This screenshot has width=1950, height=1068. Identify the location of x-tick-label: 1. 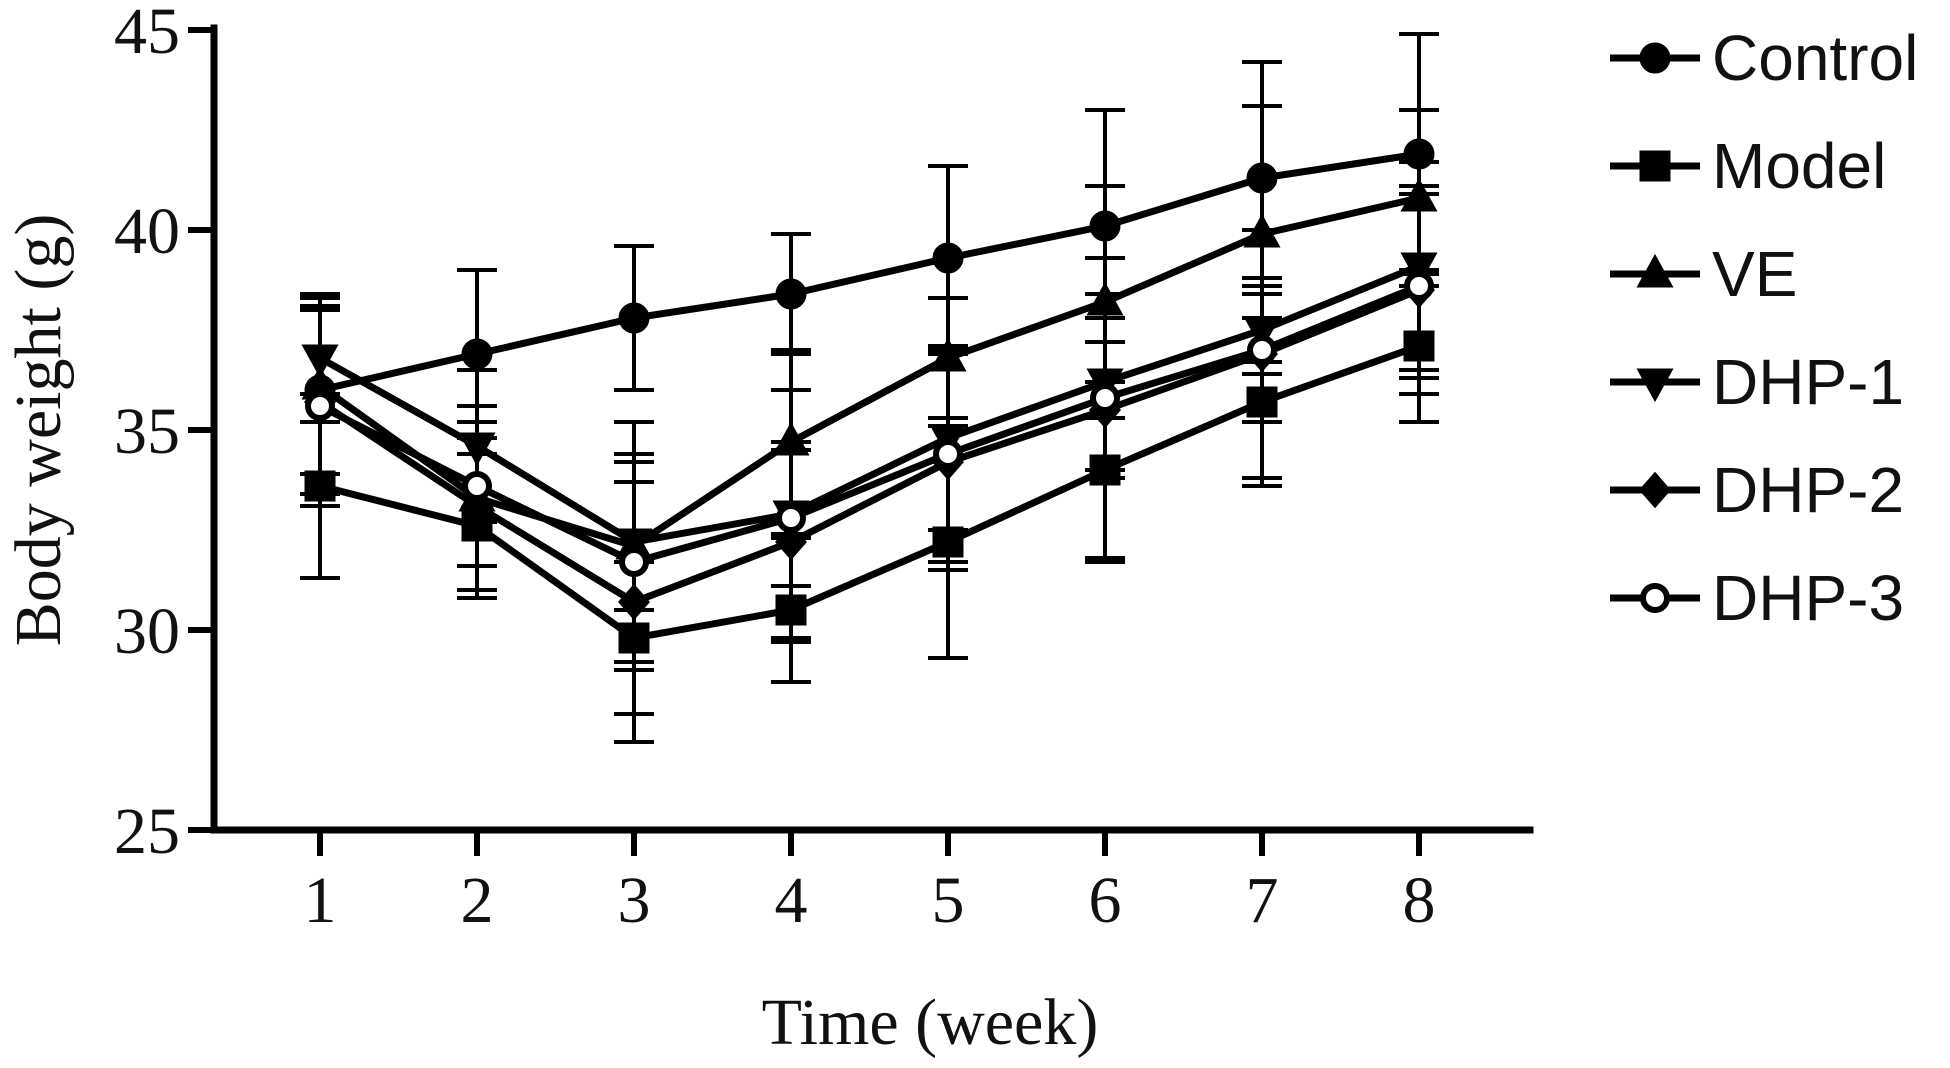
(320, 900).